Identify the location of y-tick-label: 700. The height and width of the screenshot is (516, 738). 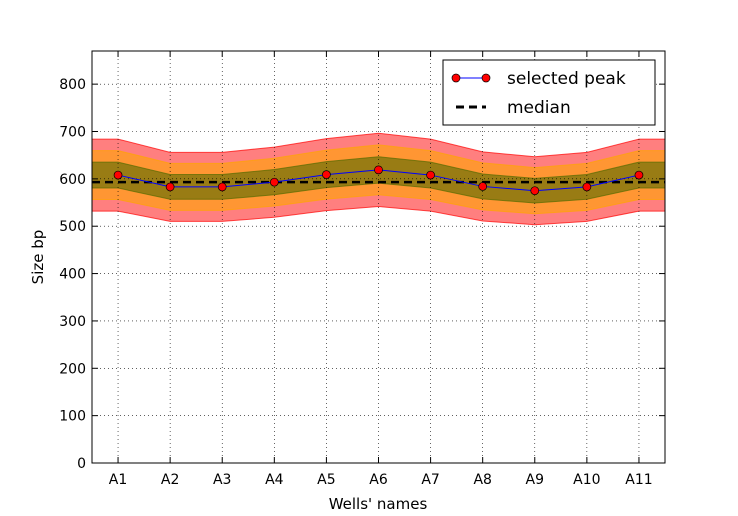
(72, 133).